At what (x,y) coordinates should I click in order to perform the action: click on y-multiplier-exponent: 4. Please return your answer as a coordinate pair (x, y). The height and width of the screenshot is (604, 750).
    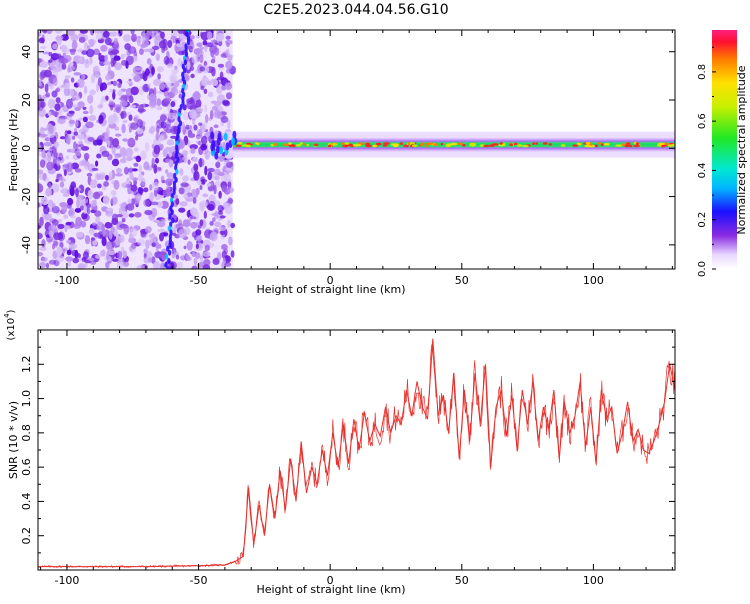
    Looking at the image, I should click on (7, 315).